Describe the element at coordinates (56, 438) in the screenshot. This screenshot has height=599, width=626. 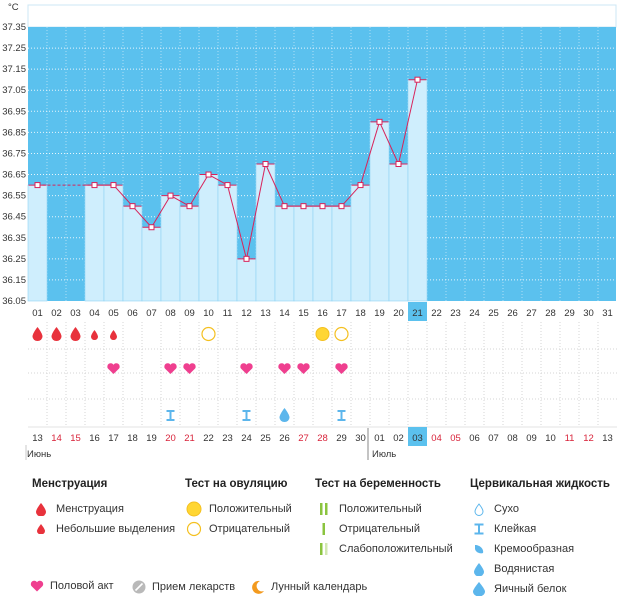
I see `date-label: 14` at that location.